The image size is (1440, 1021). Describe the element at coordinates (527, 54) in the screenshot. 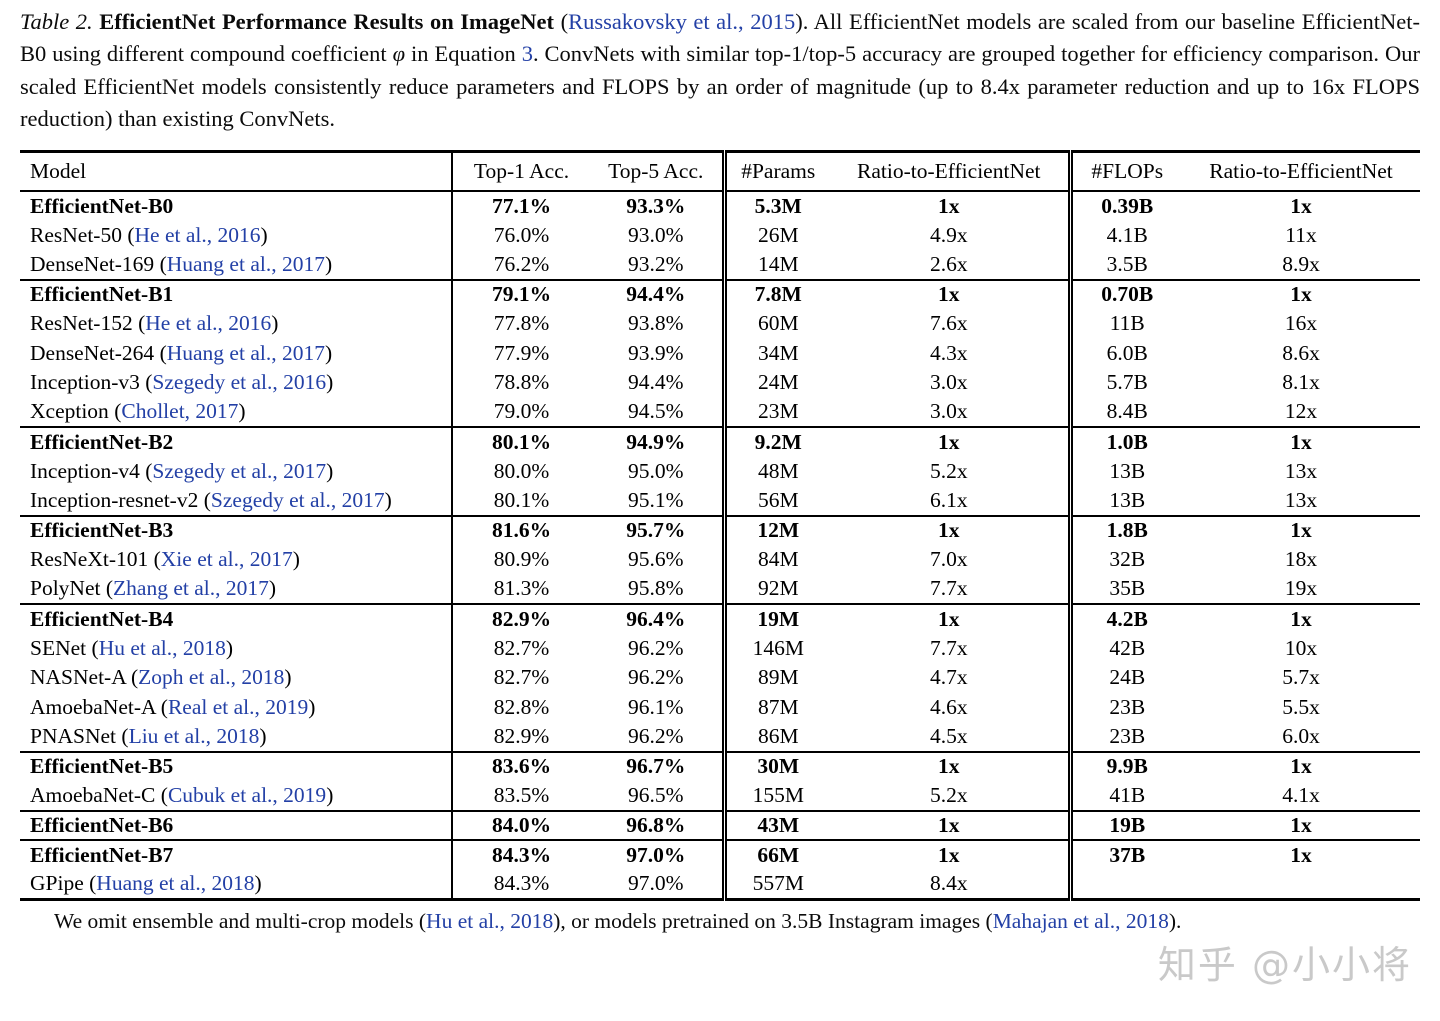

I see `equation-link: 3` at that location.